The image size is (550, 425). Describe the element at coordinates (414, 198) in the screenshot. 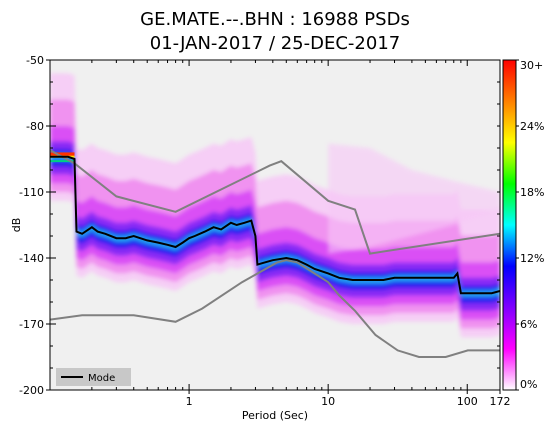

I see `density-haze-long-period` at that location.